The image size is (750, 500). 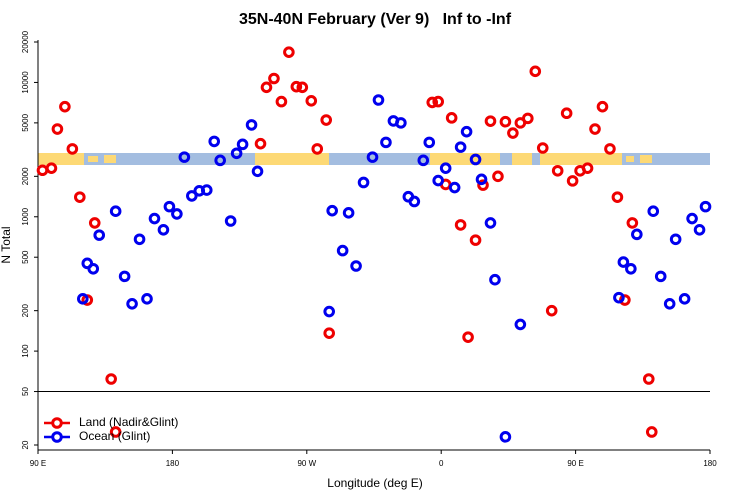 What do you see at coordinates (374, 483) in the screenshot?
I see `x-axis-label: Longitude (deg E)` at bounding box center [374, 483].